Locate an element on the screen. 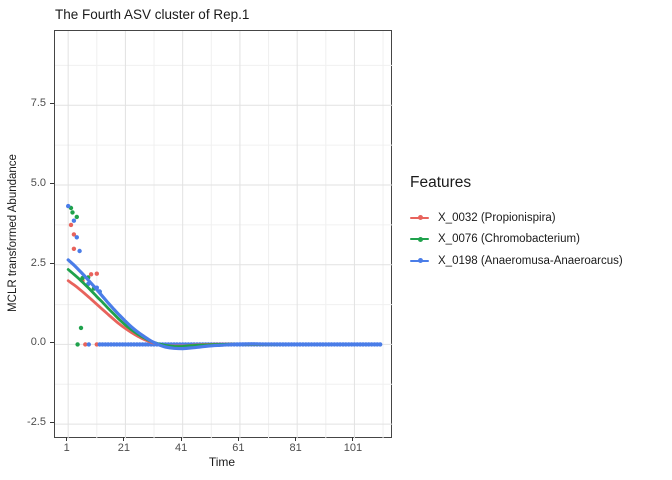 The width and height of the screenshot is (672, 480). chart-title: The Fourth ASV cluster of Rep.1 is located at coordinates (152, 14).